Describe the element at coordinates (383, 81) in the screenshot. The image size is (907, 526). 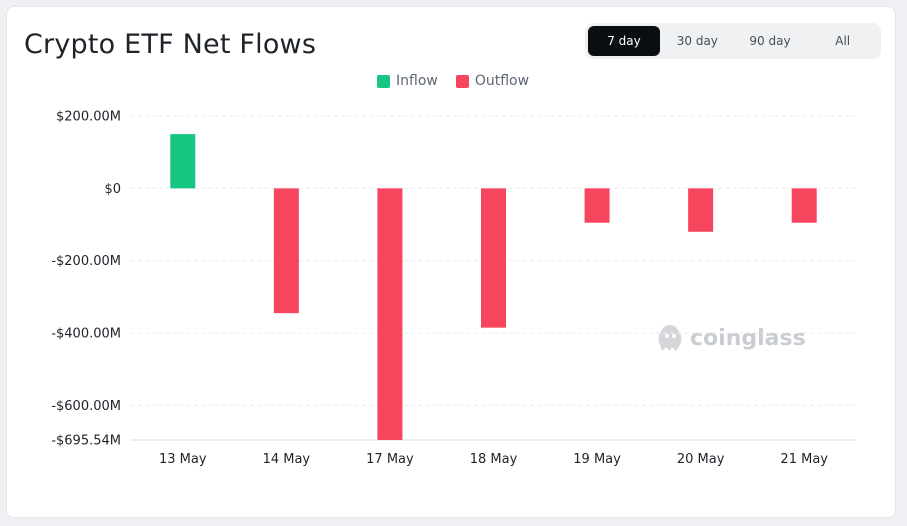
I see `legend-swatch-inflow` at that location.